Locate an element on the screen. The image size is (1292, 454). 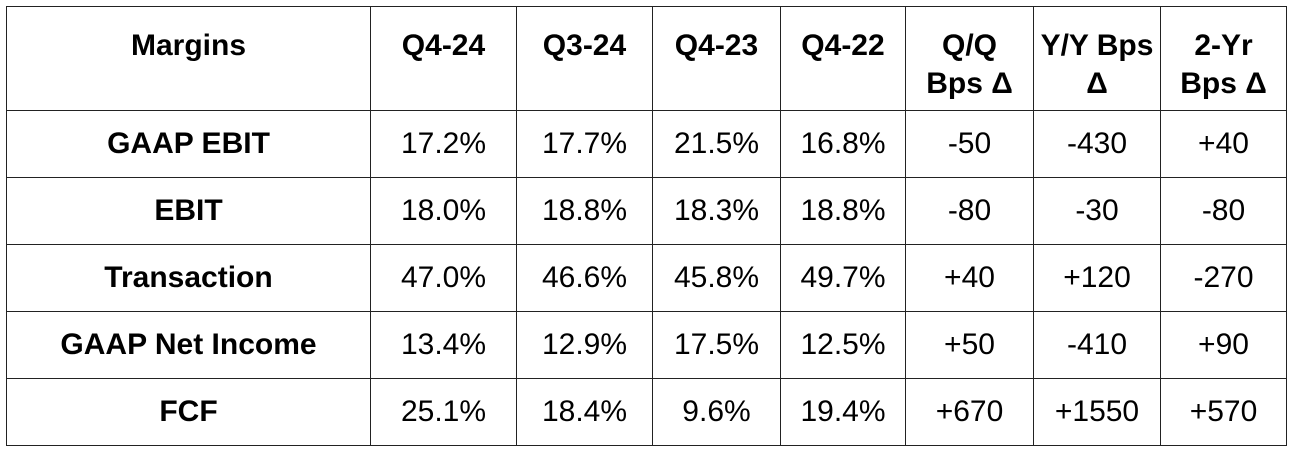
table-cell: +90 is located at coordinates (1223, 345).